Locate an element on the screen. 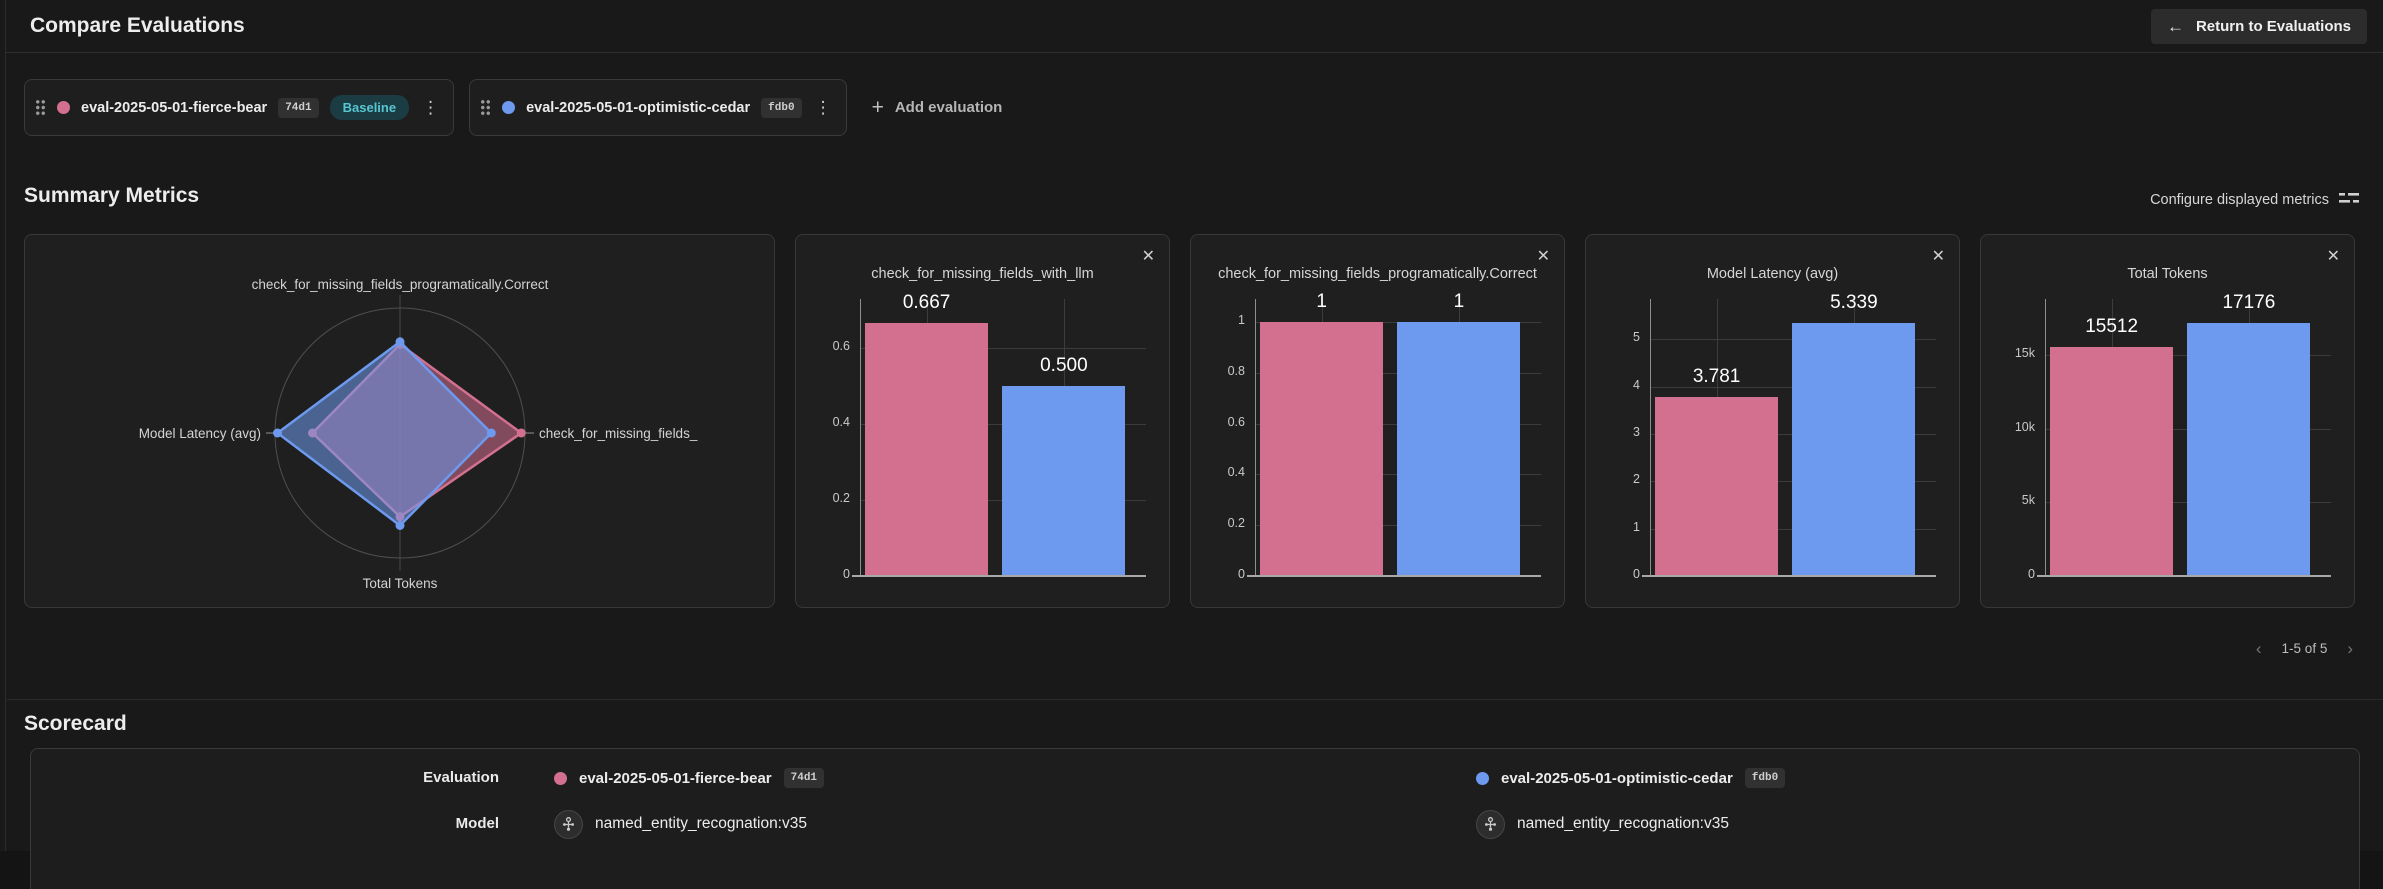  configure-displayed-metrics-button: Configure displayed metrics is located at coordinates (2254, 200).